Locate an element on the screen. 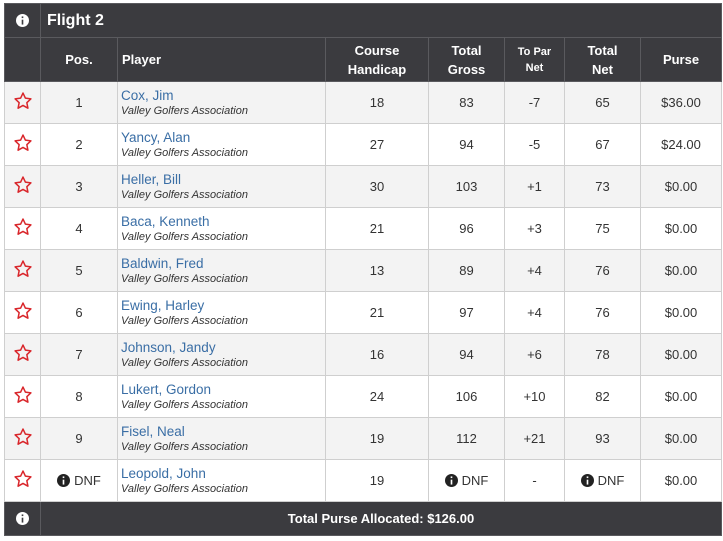  total-gross: 112 is located at coordinates (466, 438).